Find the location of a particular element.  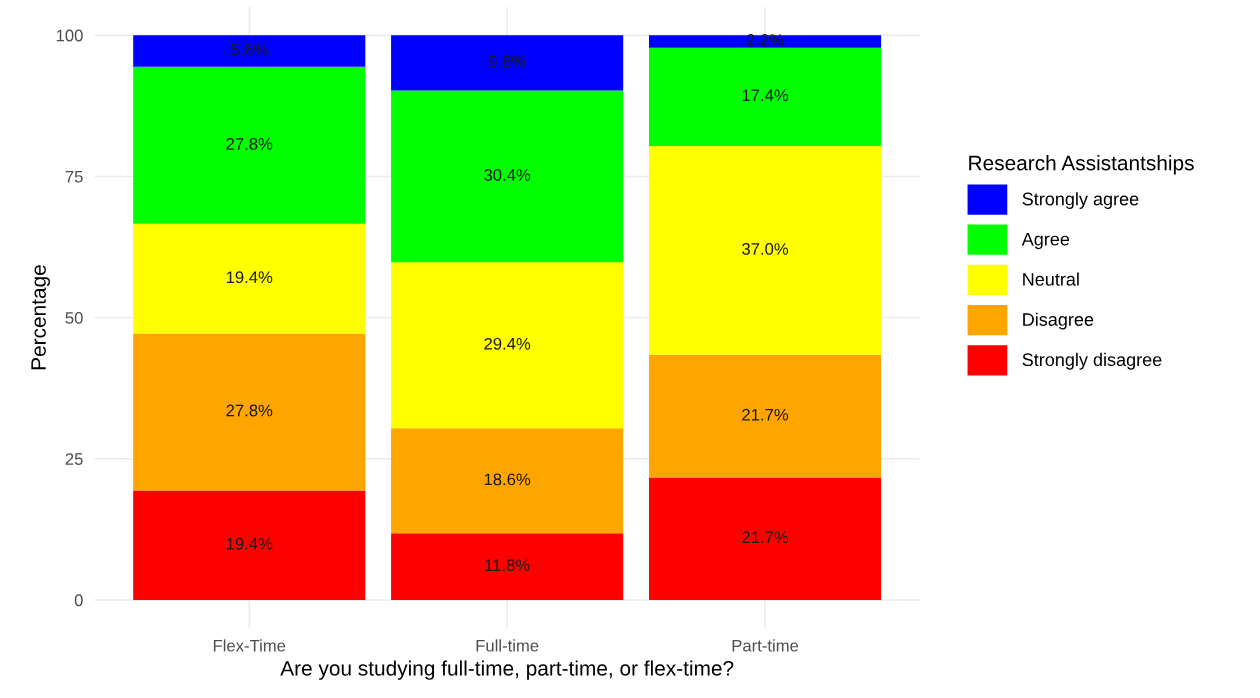

x-tick-label: Flex-Time is located at coordinates (249, 645).